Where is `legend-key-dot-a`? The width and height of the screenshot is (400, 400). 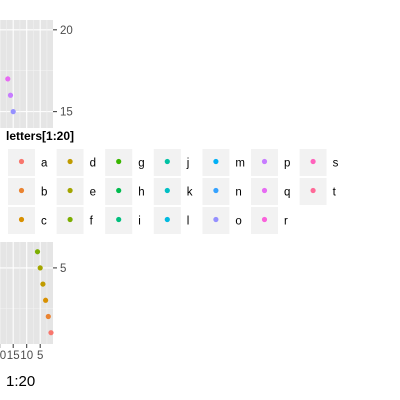
legend-key-dot-a is located at coordinates (21, 161).